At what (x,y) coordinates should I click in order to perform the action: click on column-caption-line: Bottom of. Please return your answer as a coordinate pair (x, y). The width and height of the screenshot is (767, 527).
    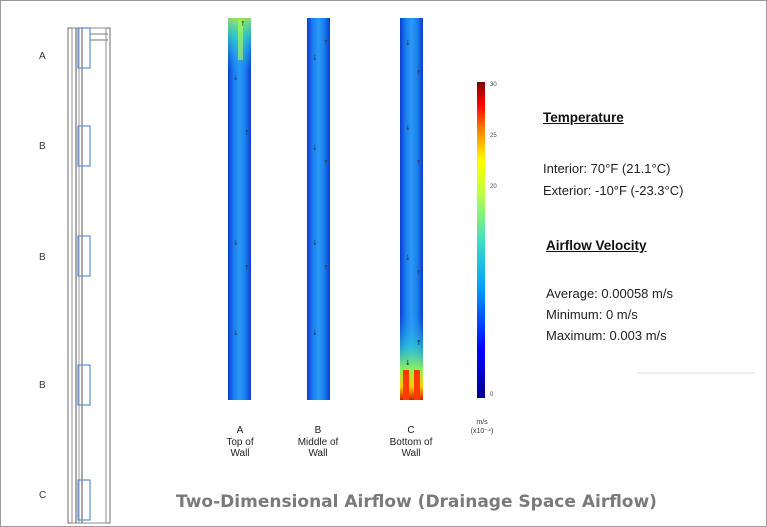
    Looking at the image, I should click on (411, 442).